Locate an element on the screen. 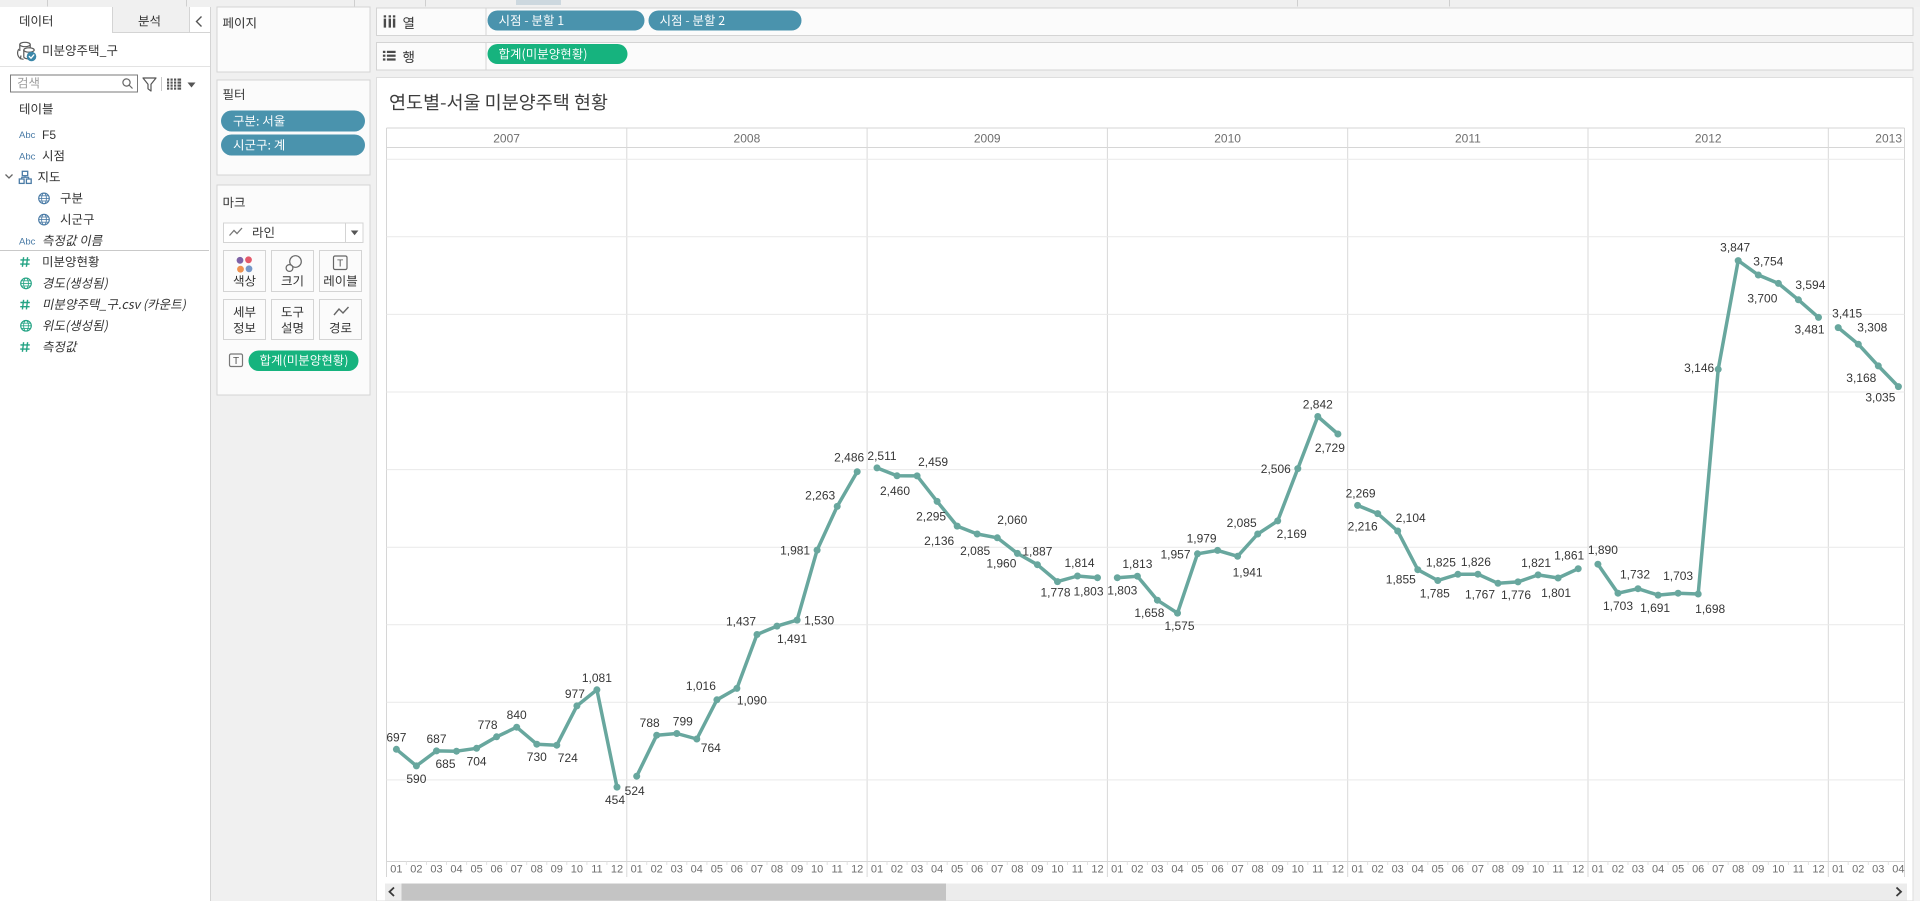 The image size is (1920, 901). svg-text: 704 is located at coordinates (477, 761).